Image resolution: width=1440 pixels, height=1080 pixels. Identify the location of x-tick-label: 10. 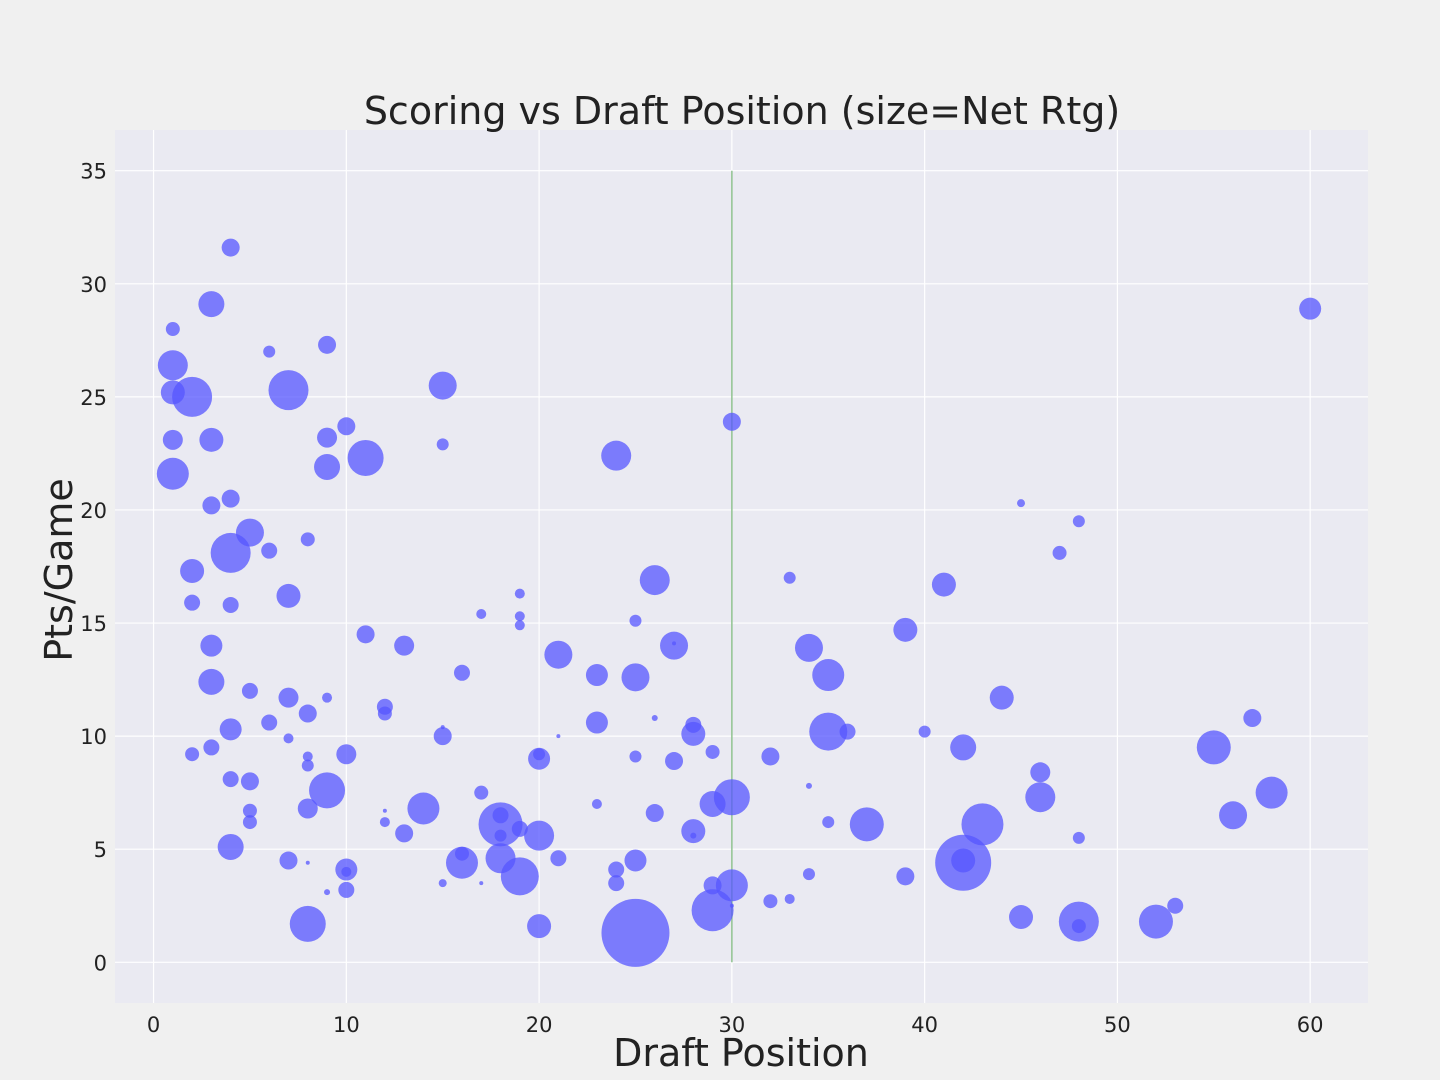
(346, 1025).